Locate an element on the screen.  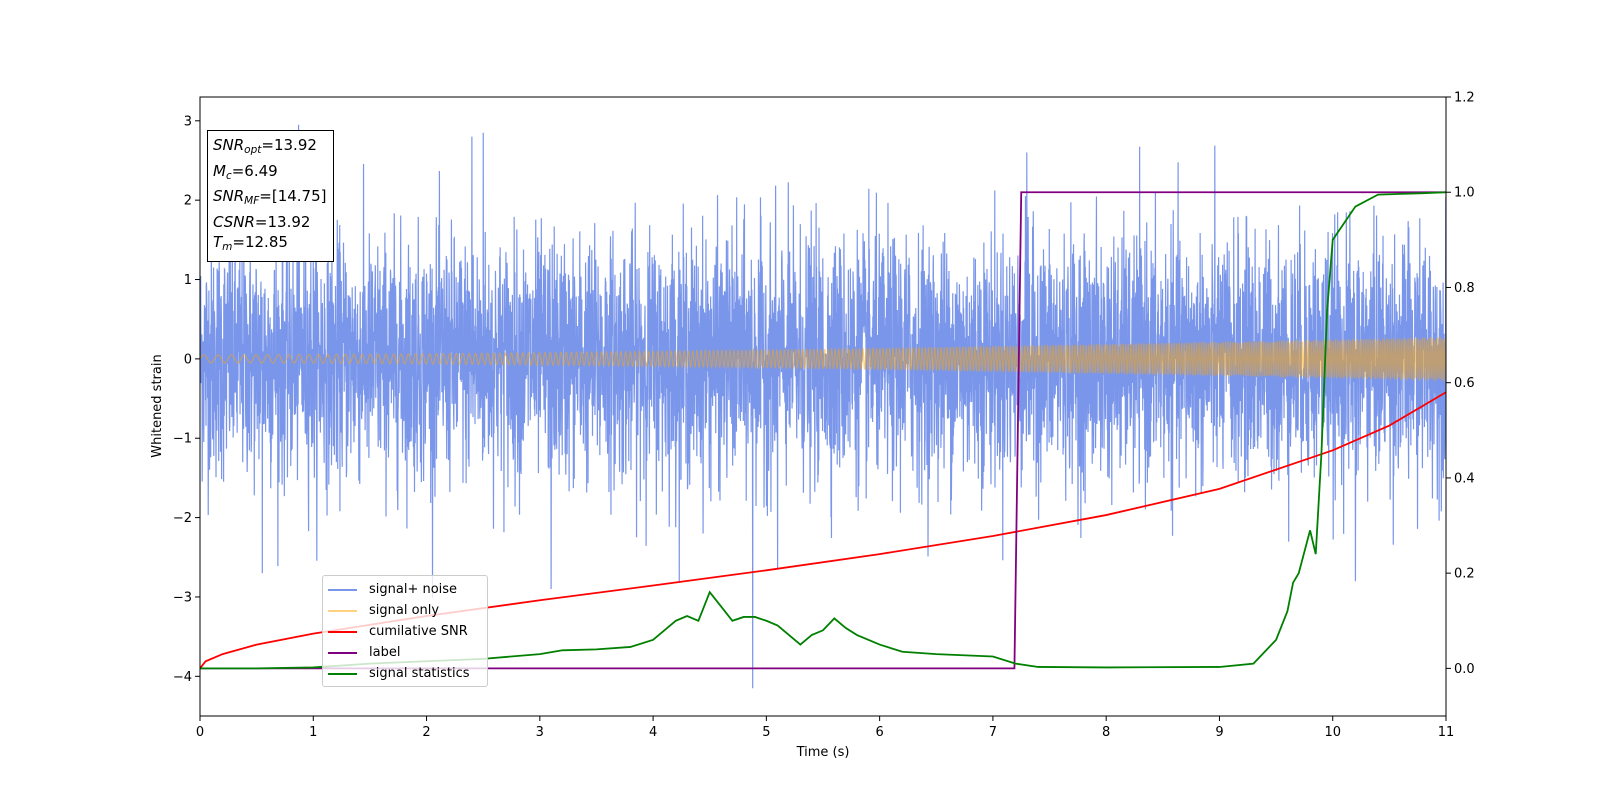
y2-axis-ticks: 0.0 0.2 0.4 0.6 0.8 1.0 1.2 is located at coordinates (1460, 384).